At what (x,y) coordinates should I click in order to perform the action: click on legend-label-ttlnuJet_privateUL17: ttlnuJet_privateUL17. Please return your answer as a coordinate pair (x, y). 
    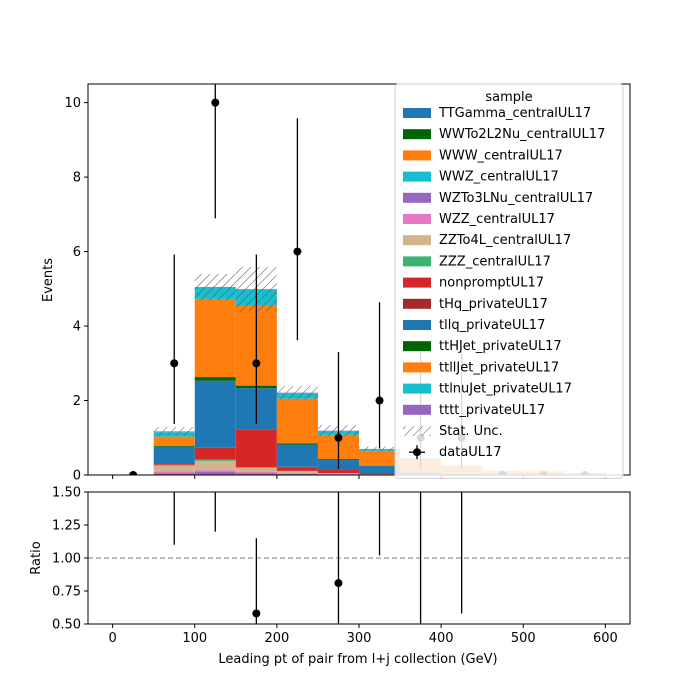
    Looking at the image, I should click on (505, 389).